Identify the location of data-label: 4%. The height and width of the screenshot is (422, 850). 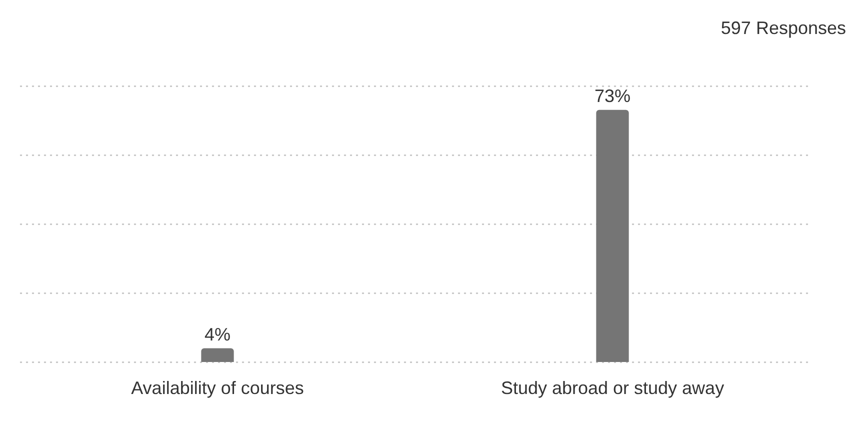
(217, 334).